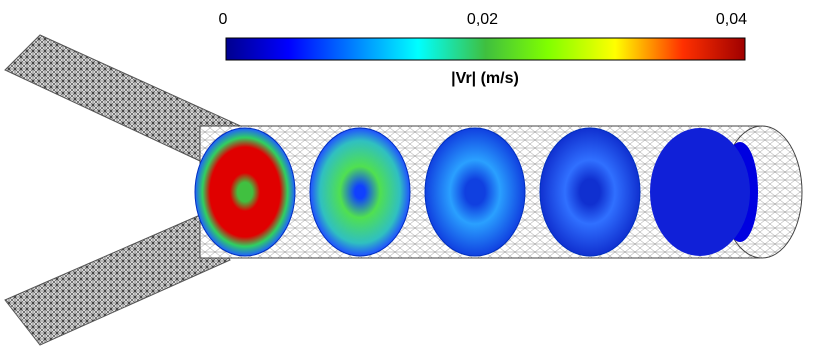 This screenshot has width=825, height=354. I want to click on colorbar-label: |Vr| (m/s), so click(485, 78).